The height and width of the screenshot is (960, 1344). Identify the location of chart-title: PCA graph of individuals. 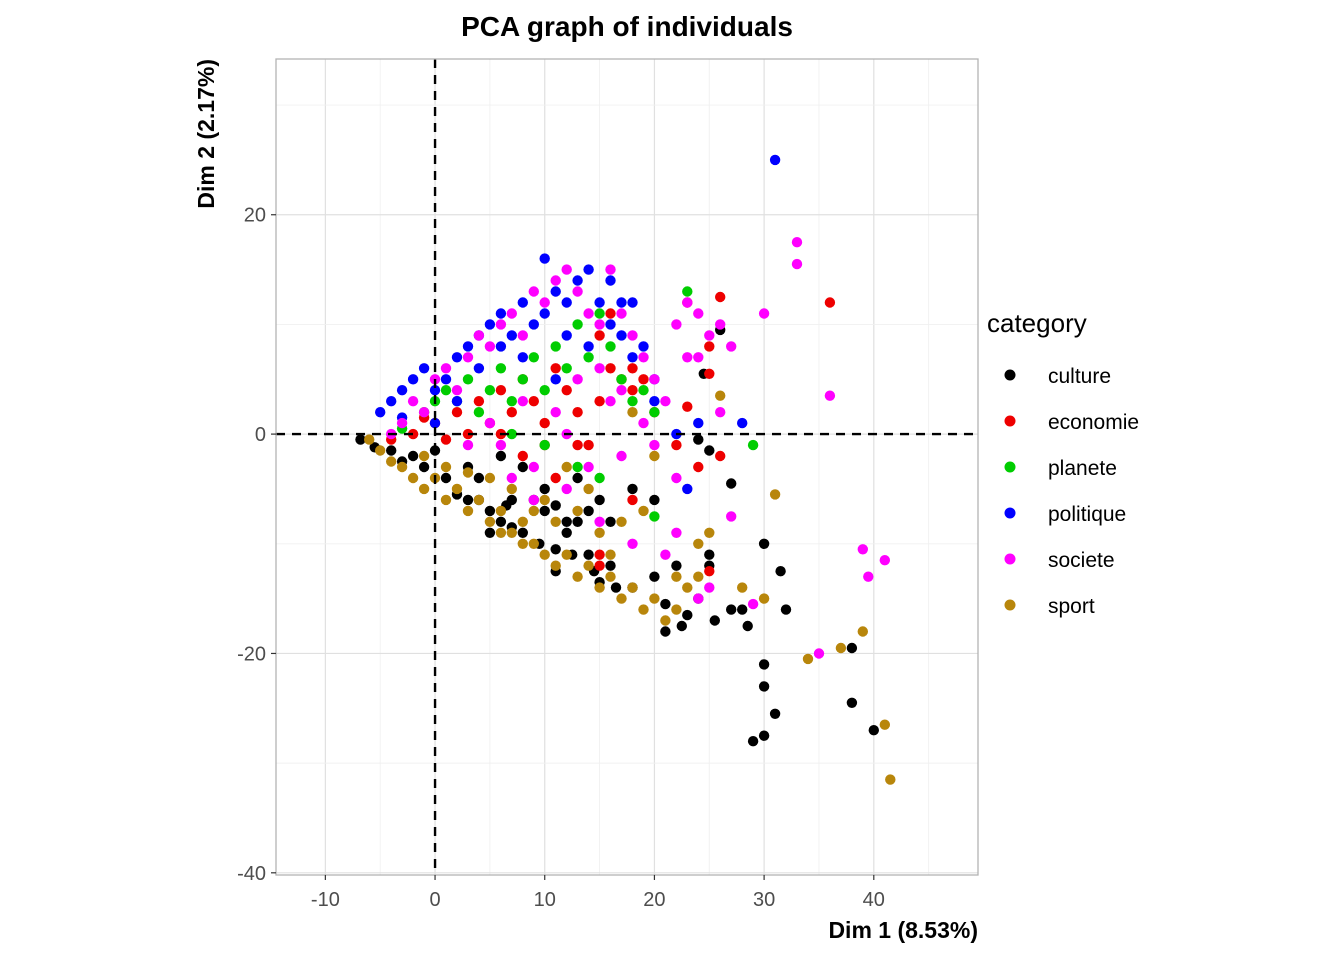
(627, 26).